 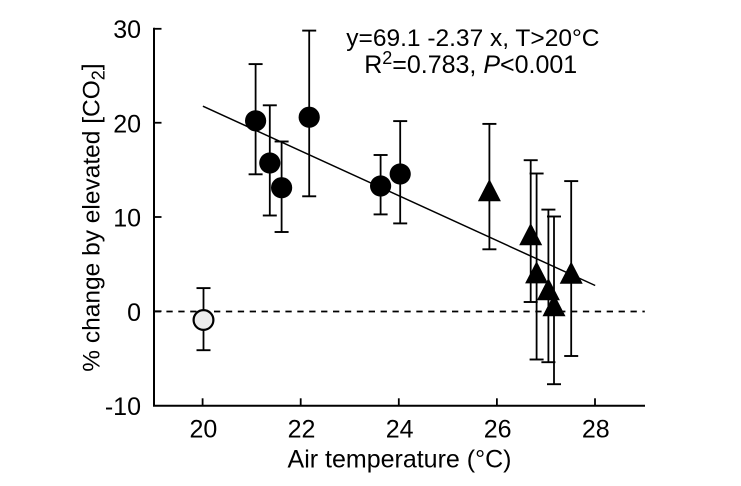 I want to click on svg-text: -10, so click(x=123, y=407).